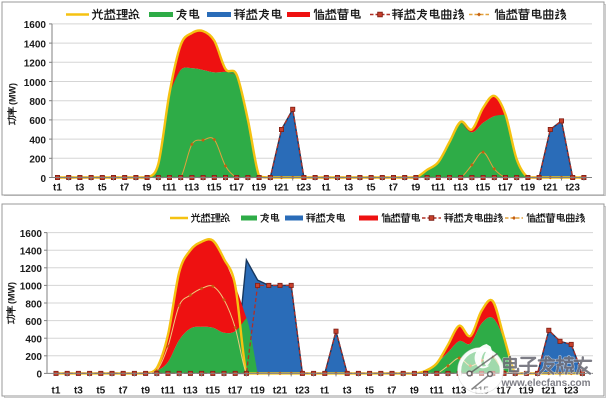  Describe the element at coordinates (545, 383) in the screenshot. I see `svg-text: www.elecfans.com` at that location.